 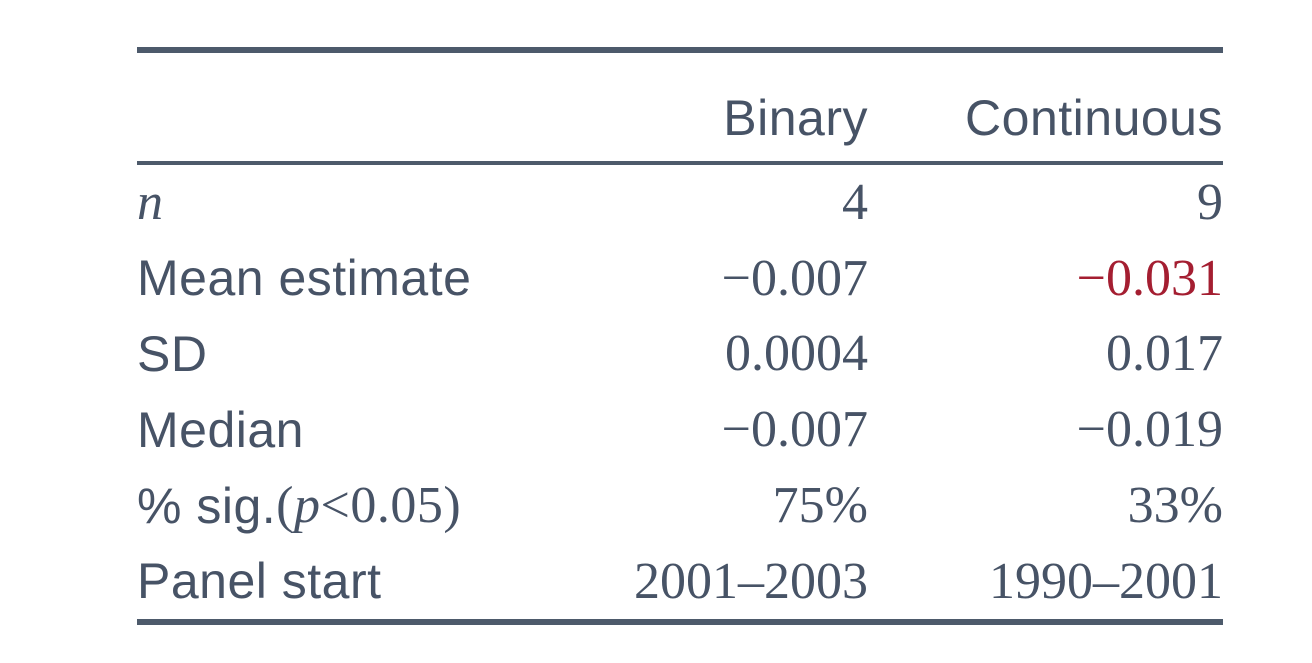 I want to click on row-label: Mean estimate, so click(x=304, y=278).